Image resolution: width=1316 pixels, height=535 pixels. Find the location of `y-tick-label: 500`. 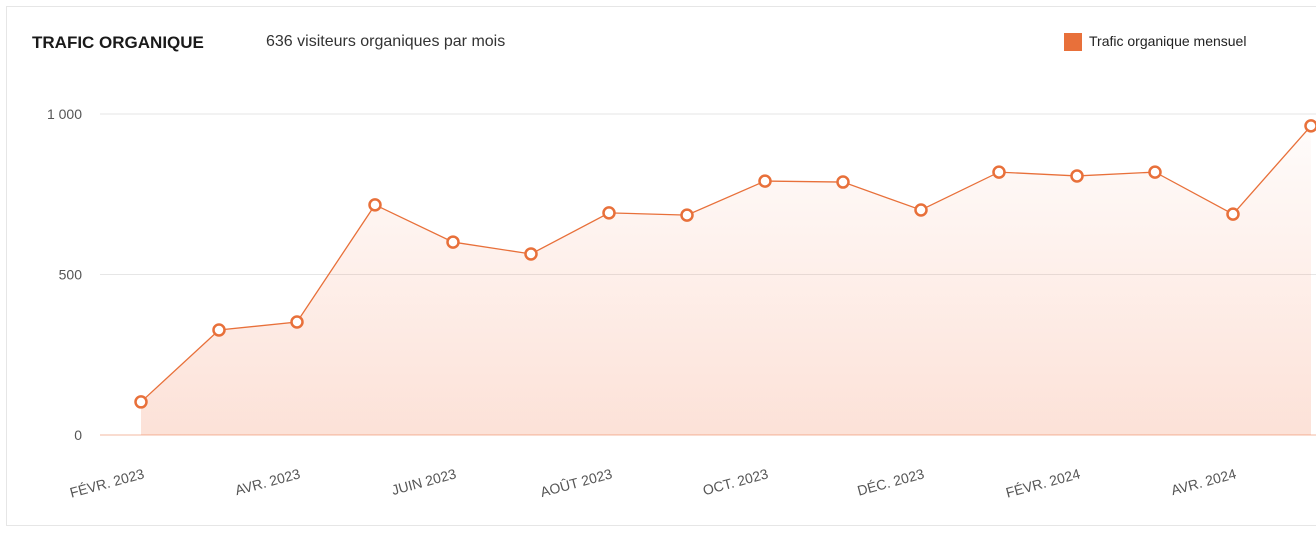

y-tick-label: 500 is located at coordinates (71, 275).